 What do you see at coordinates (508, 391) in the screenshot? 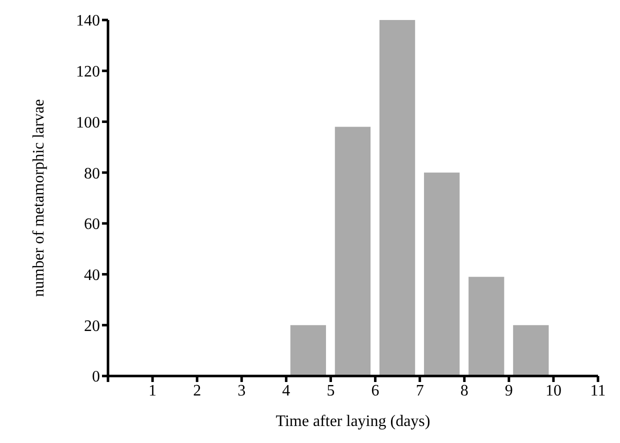
I see `x-tick-label: 9` at bounding box center [508, 391].